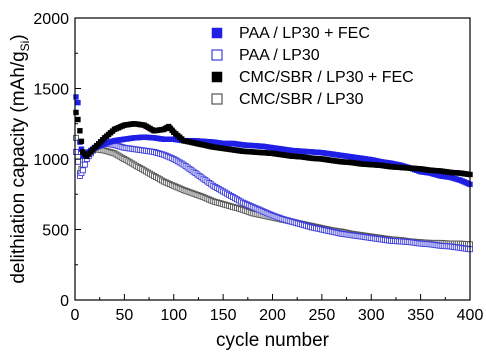  I want to click on x-tick-label: 300, so click(371, 315).